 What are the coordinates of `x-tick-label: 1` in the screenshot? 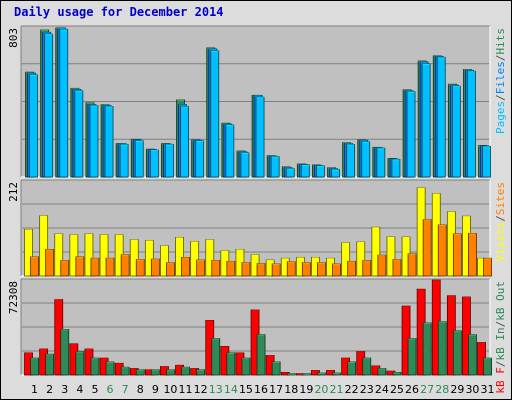 It's located at (34, 389).